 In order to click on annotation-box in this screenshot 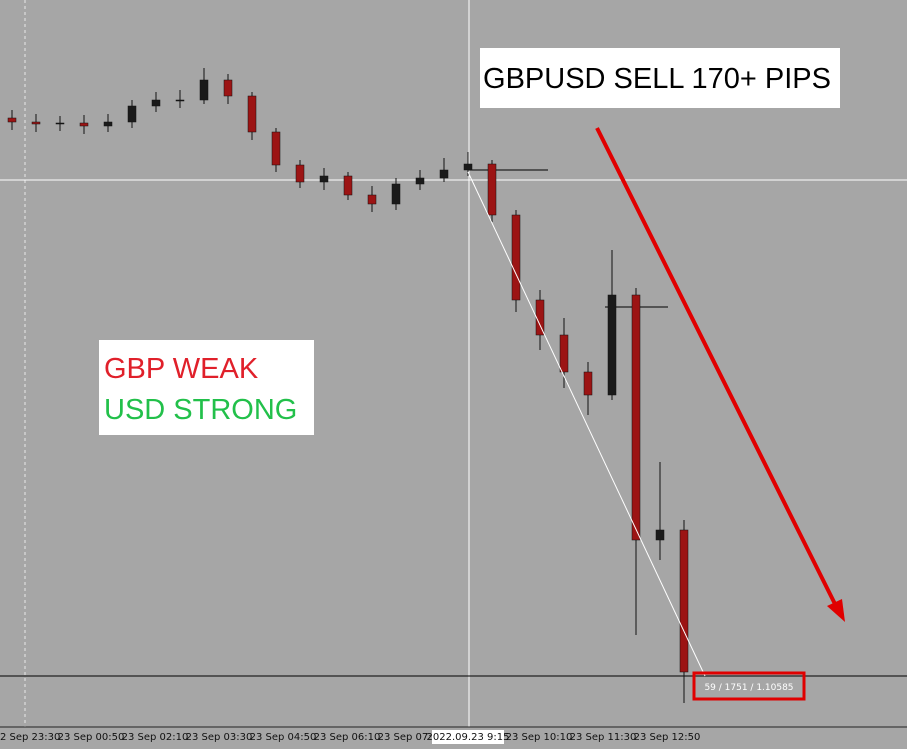, I will do `click(206, 387)`.